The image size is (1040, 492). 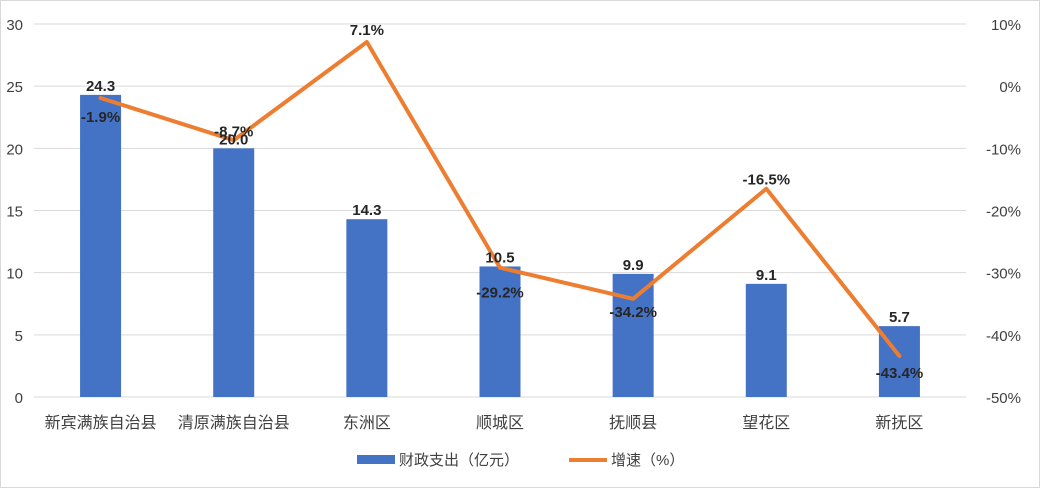 What do you see at coordinates (14, 87) in the screenshot?
I see `y-left-tick-label: 25` at bounding box center [14, 87].